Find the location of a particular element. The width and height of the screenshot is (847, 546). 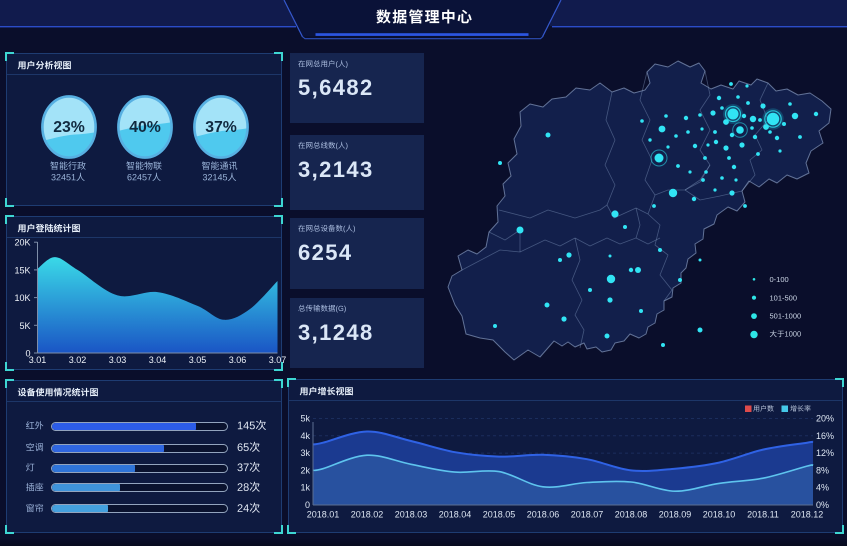

svg-text: 40% is located at coordinates (145, 127).